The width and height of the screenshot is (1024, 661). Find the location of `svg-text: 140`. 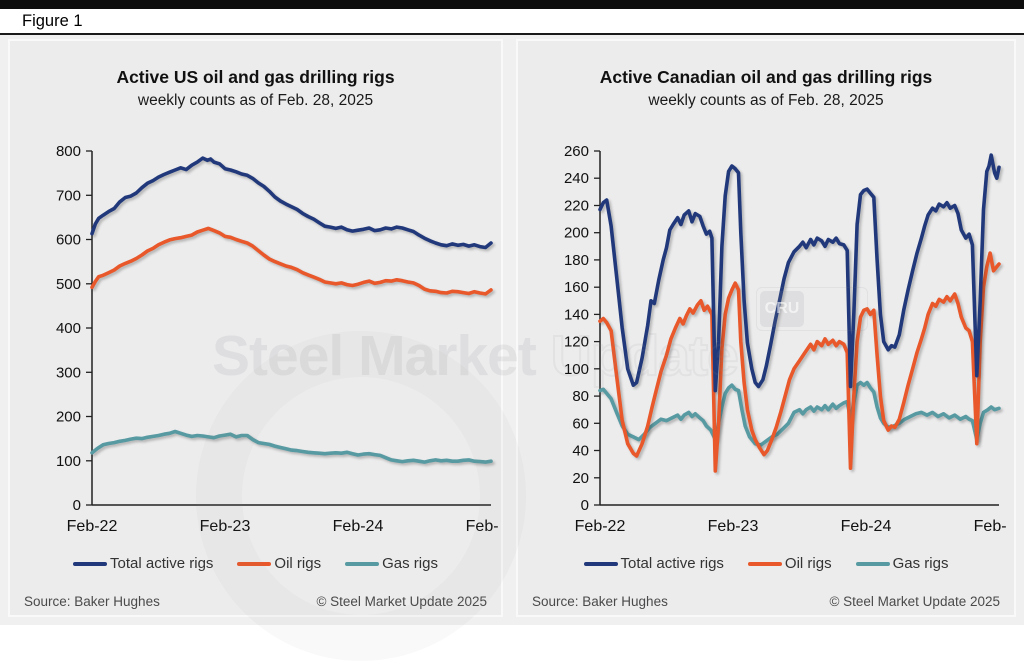

svg-text: 140 is located at coordinates (576, 314).